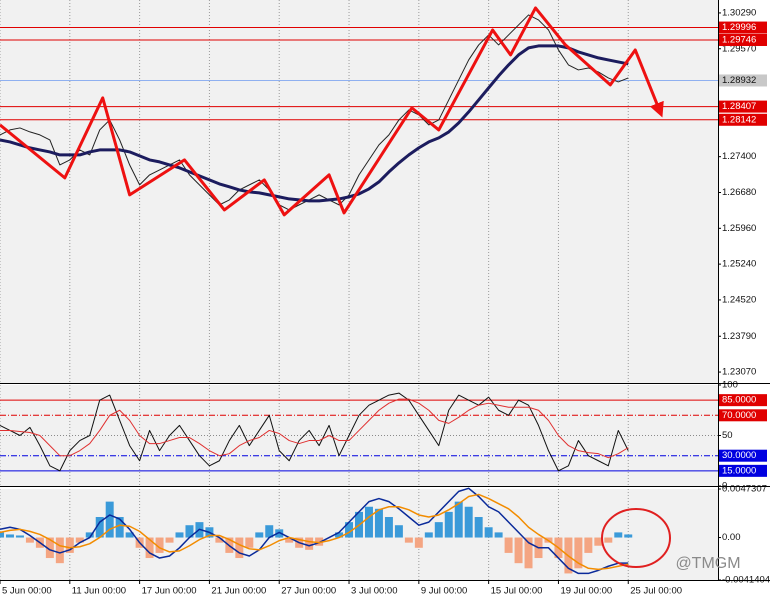  I want to click on y-tick-label: 1.23790, so click(739, 336).